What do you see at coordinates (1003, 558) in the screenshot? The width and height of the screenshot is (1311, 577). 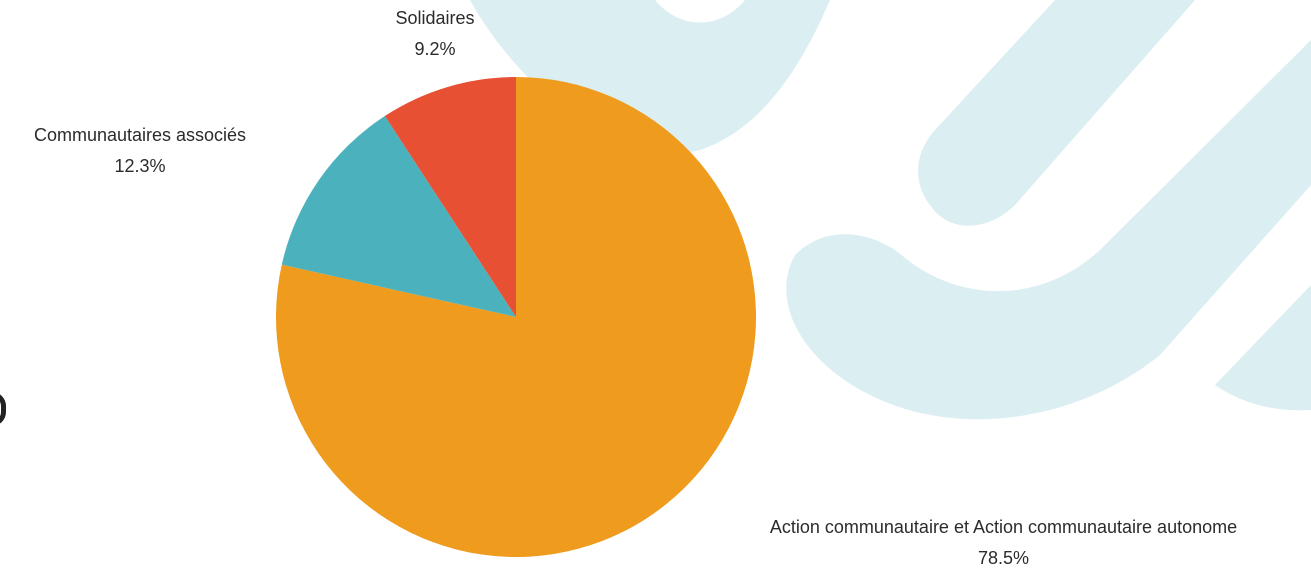 I see `slice-label-percent: 78.5%` at bounding box center [1003, 558].